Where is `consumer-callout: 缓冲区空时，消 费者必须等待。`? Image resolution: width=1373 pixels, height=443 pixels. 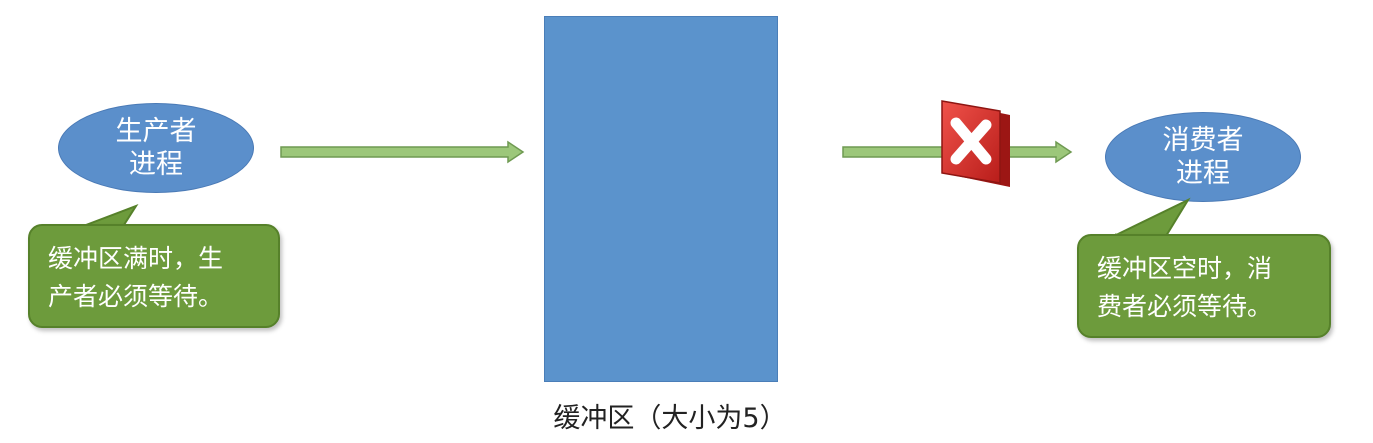
consumer-callout: 缓冲区空时，消 费者必须等待。 is located at coordinates (1204, 286).